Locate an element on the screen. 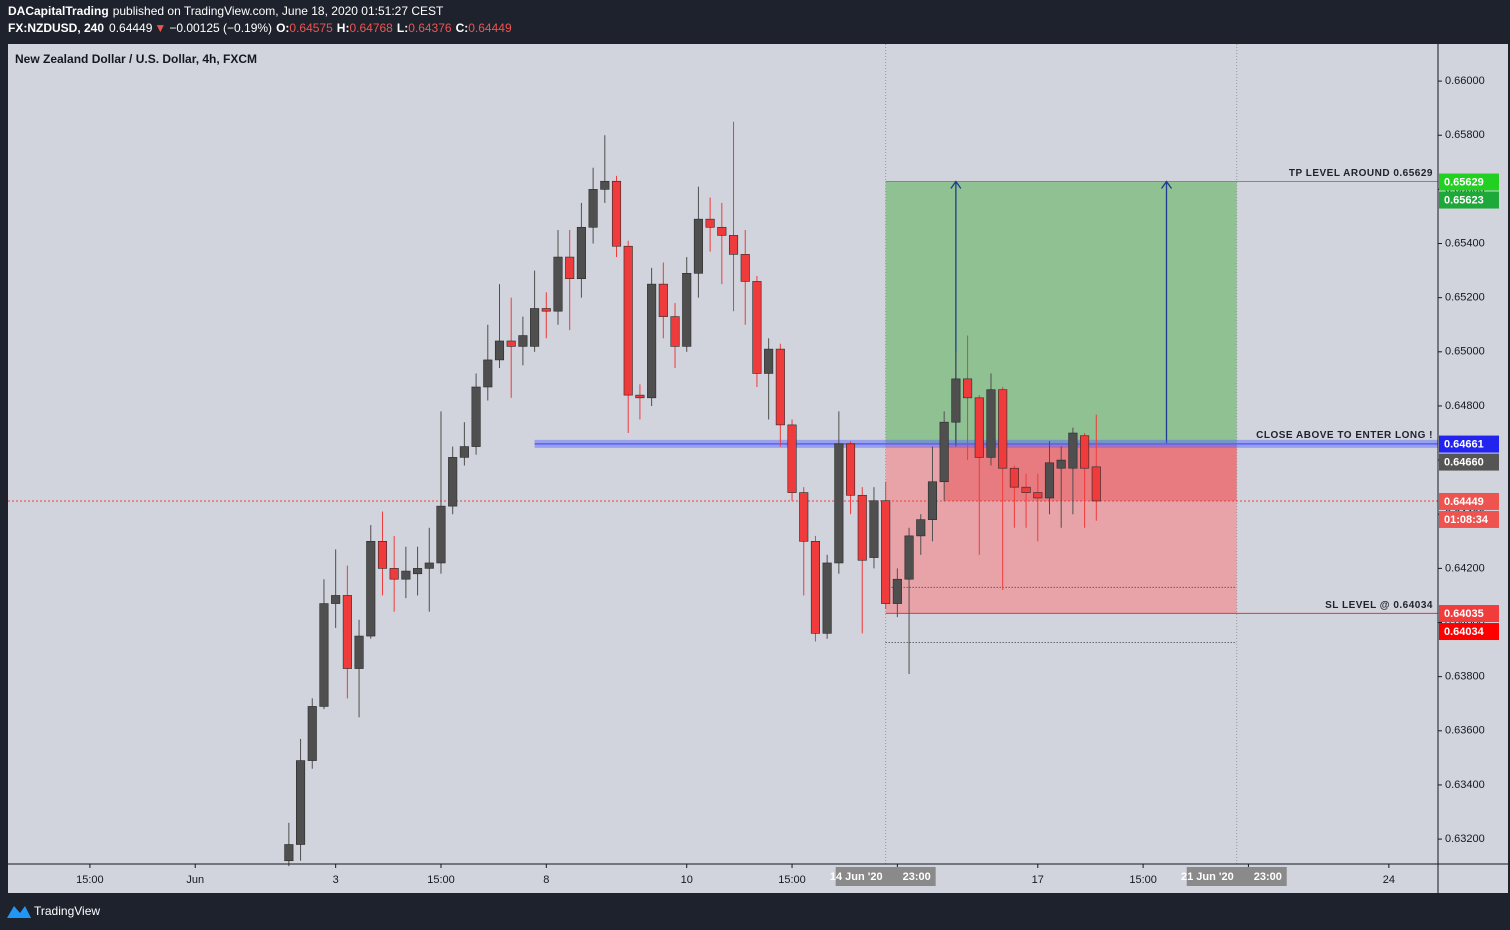 The image size is (1510, 930). x-tick-label: 3 is located at coordinates (336, 880).